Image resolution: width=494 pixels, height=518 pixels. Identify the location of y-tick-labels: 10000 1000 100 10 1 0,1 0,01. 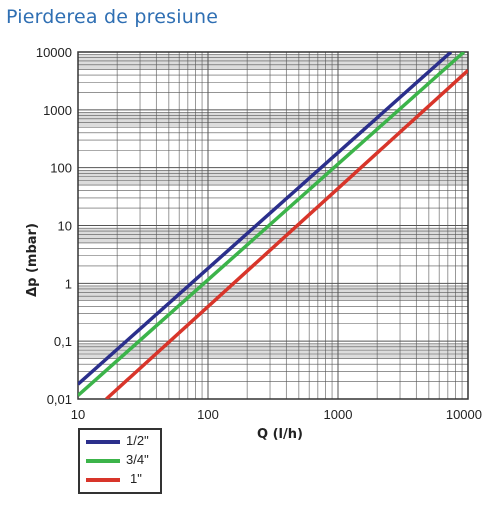
(54, 226).